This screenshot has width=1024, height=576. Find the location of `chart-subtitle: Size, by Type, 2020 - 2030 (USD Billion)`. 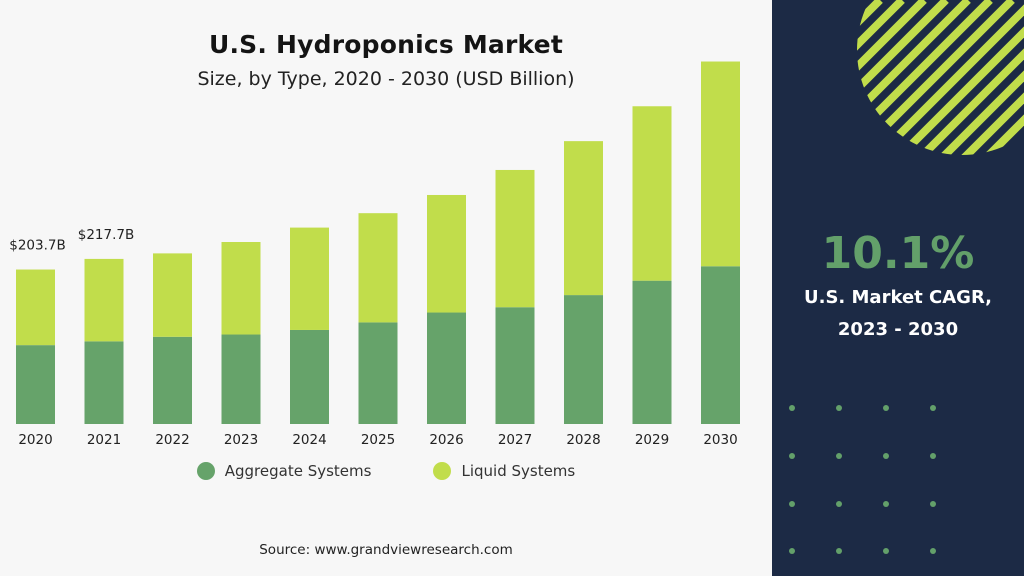

chart-subtitle: Size, by Type, 2020 - 2030 (USD Billion) is located at coordinates (386, 79).